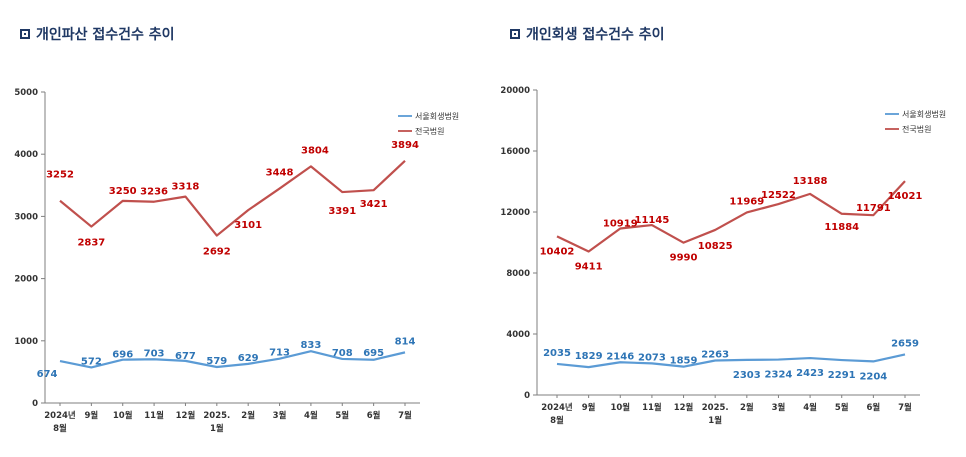 Image resolution: width=966 pixels, height=457 pixels. What do you see at coordinates (905, 196) in the screenshot?
I see `data-label-national: 14021` at bounding box center [905, 196].